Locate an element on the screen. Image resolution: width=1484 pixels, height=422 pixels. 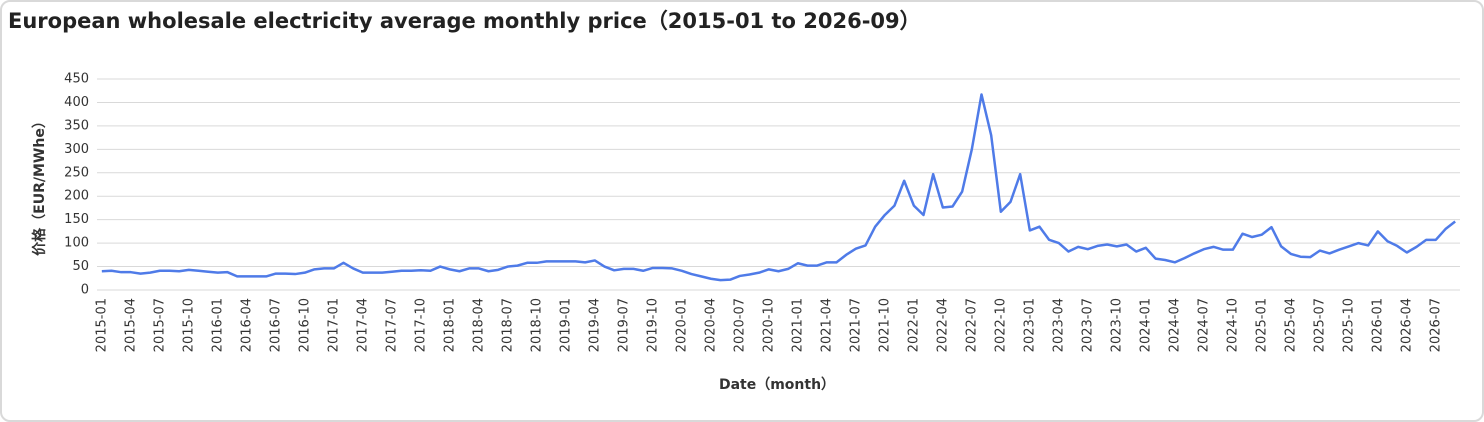
x-tick-label: 2021-10 is located at coordinates (884, 325).